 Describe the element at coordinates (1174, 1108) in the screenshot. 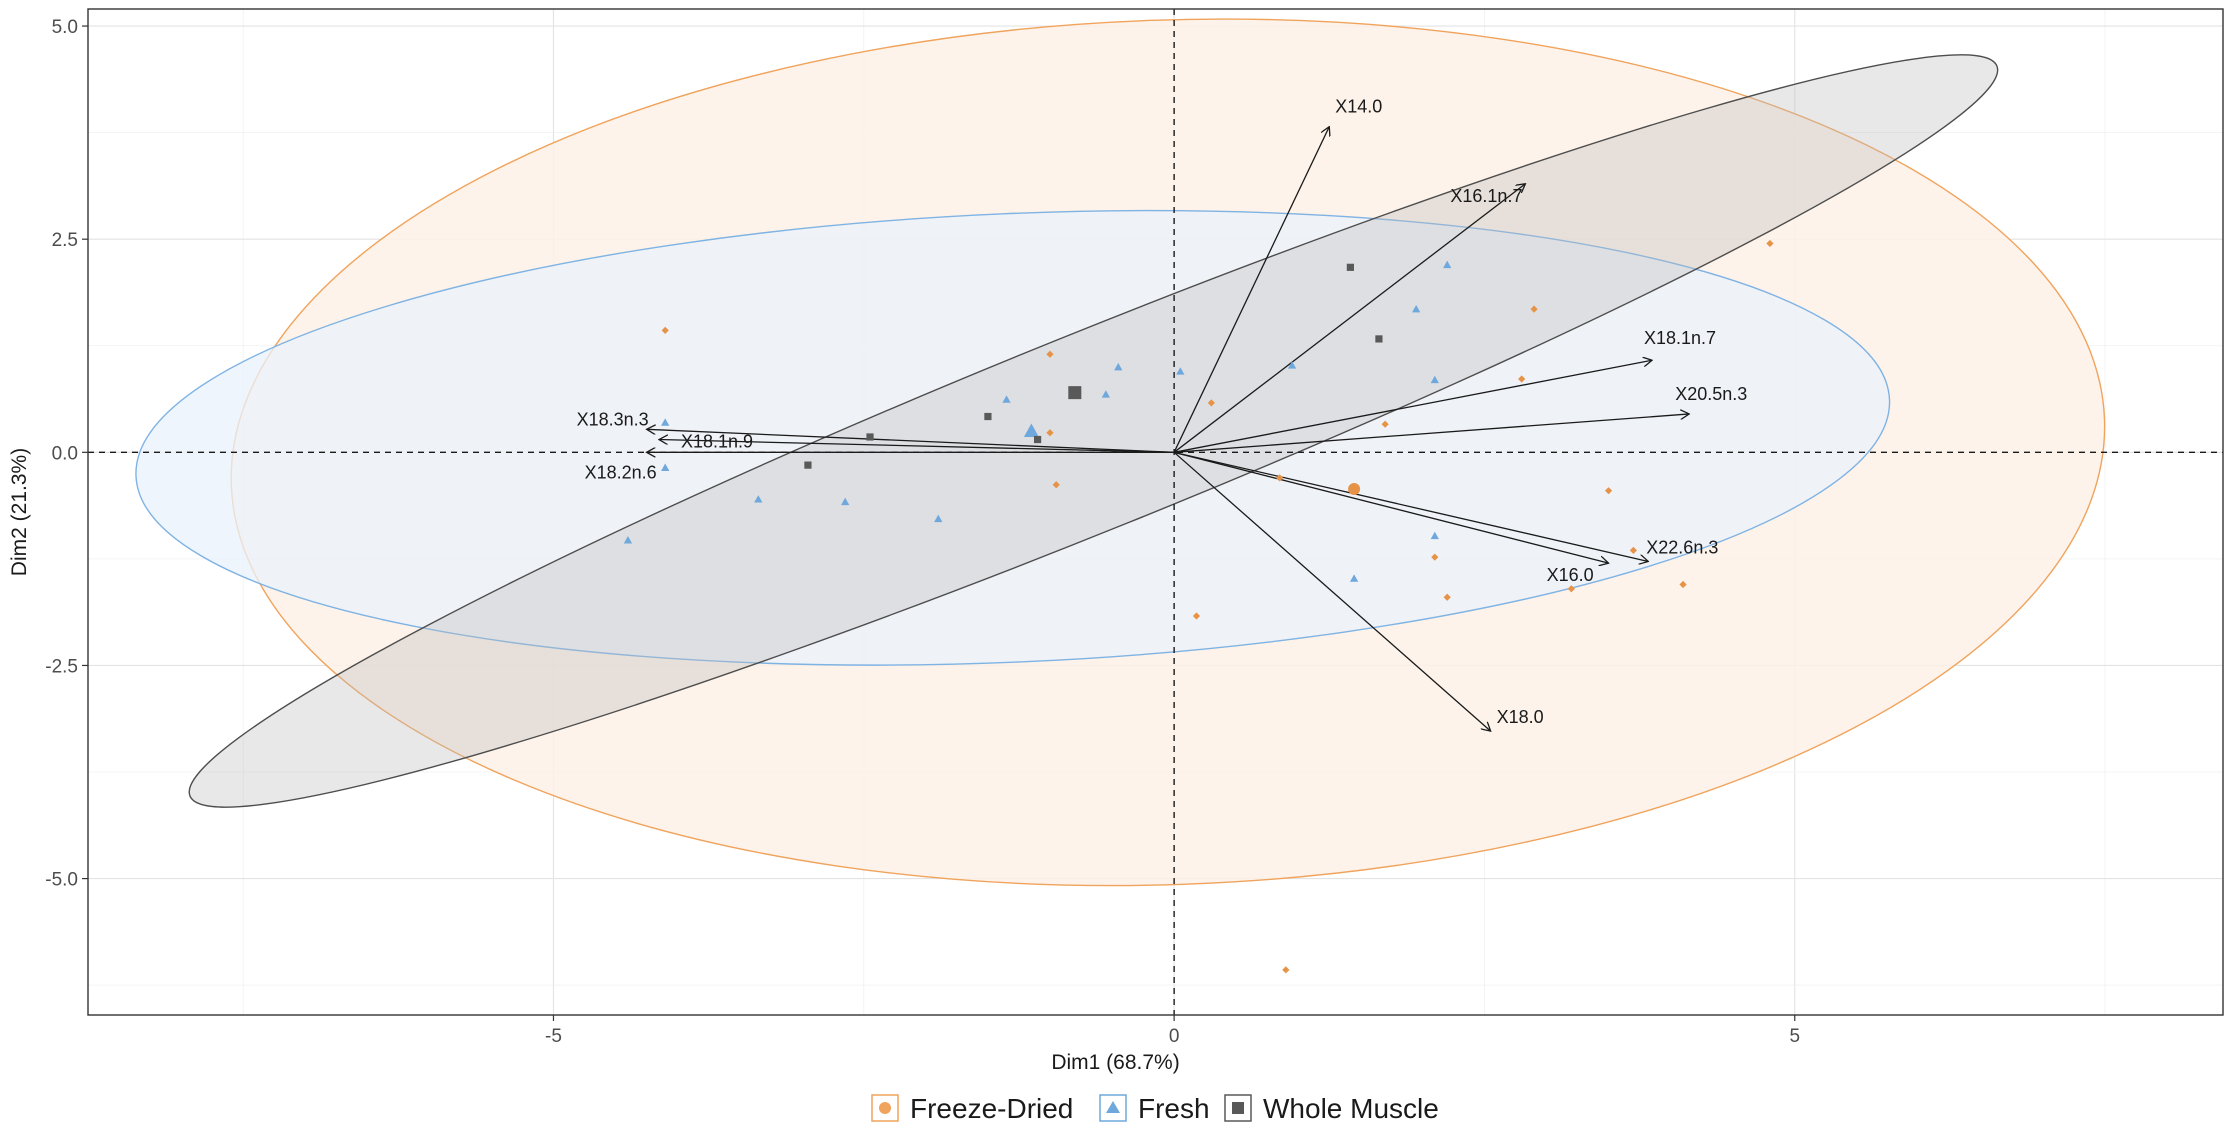

I see `legend-label: Fresh` at that location.